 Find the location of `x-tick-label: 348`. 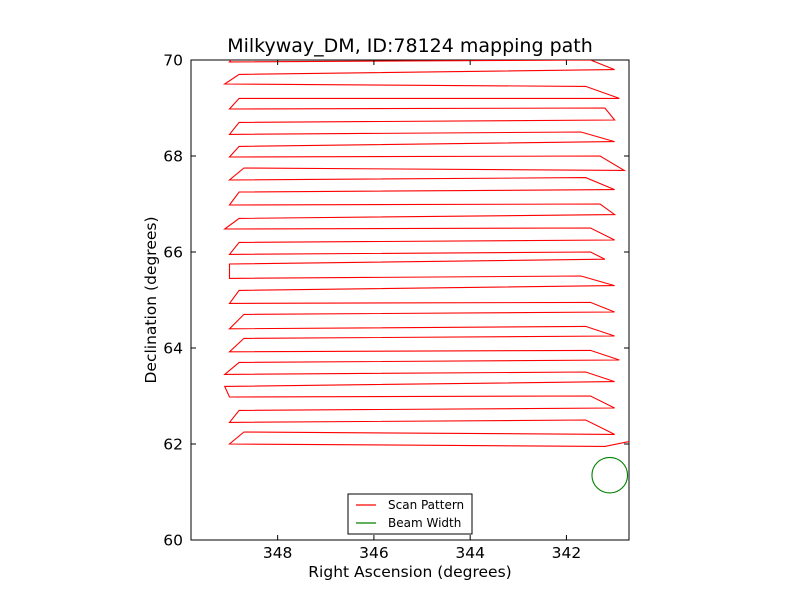

x-tick-label: 348 is located at coordinates (278, 553).